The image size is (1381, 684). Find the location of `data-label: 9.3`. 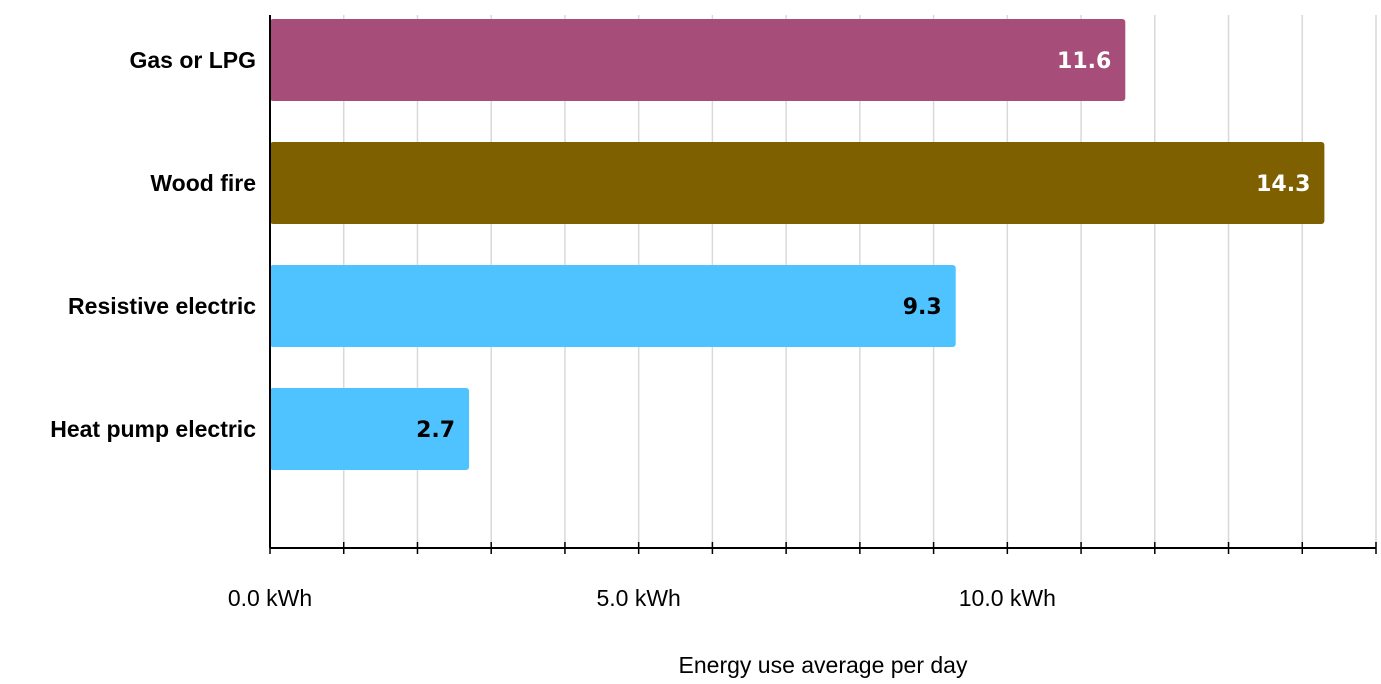

data-label: 9.3 is located at coordinates (922, 307).